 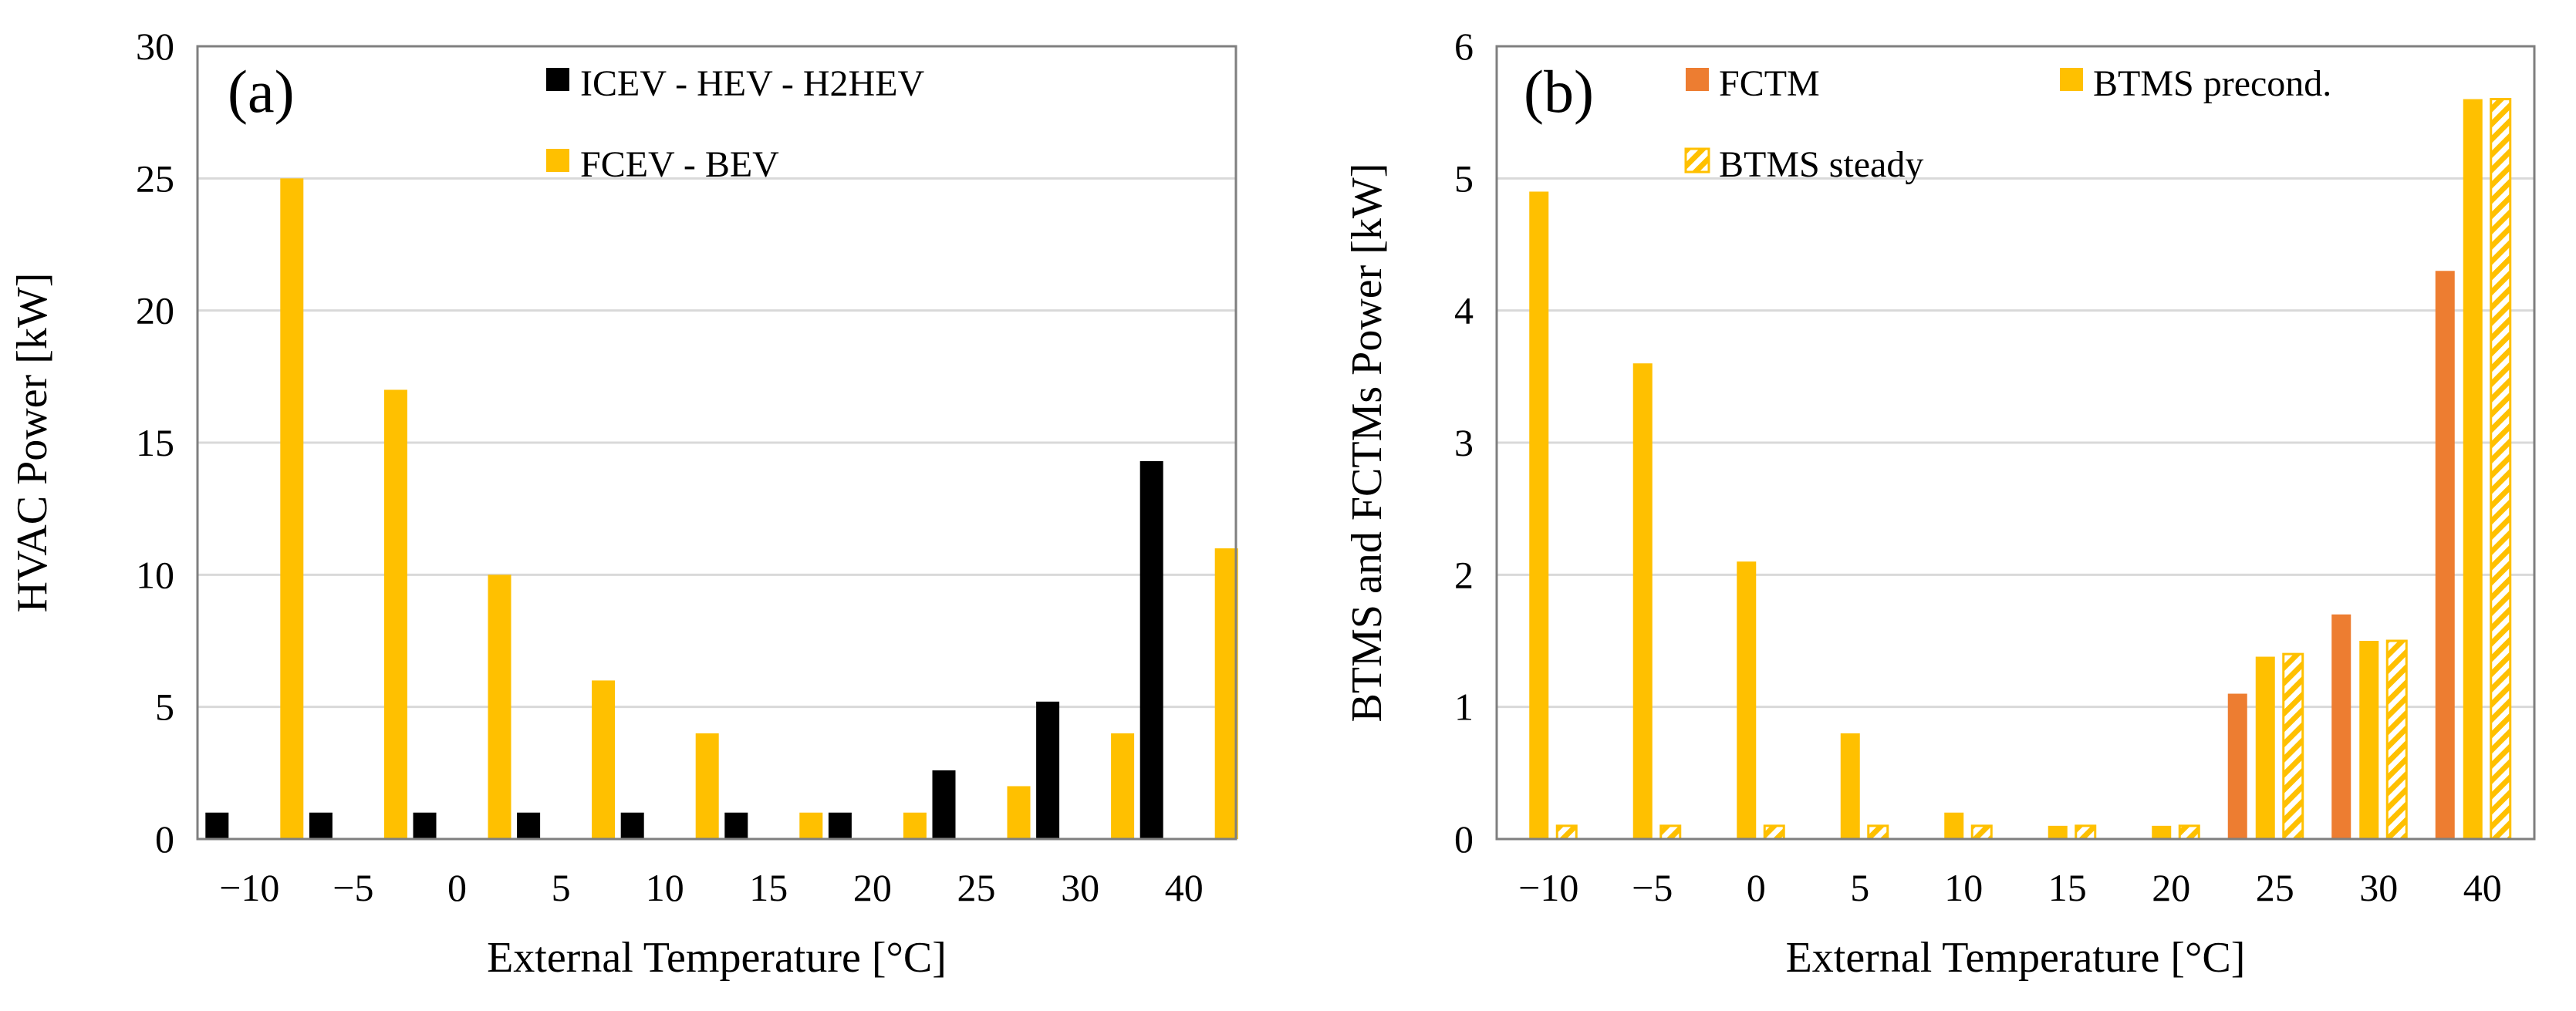 What do you see at coordinates (557, 160) in the screenshot?
I see `legend-swatch-fcev` at bounding box center [557, 160].